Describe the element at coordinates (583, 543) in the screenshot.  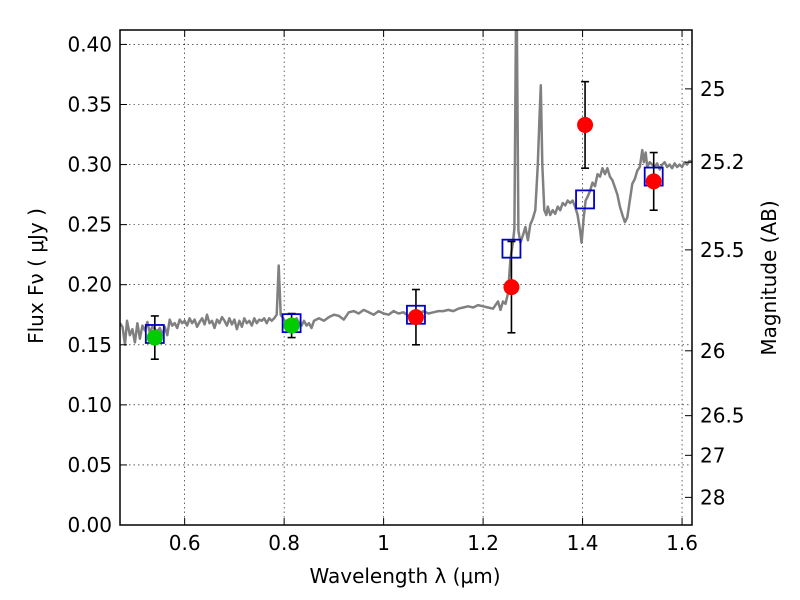
I see `x-tick-label: 1.4` at that location.